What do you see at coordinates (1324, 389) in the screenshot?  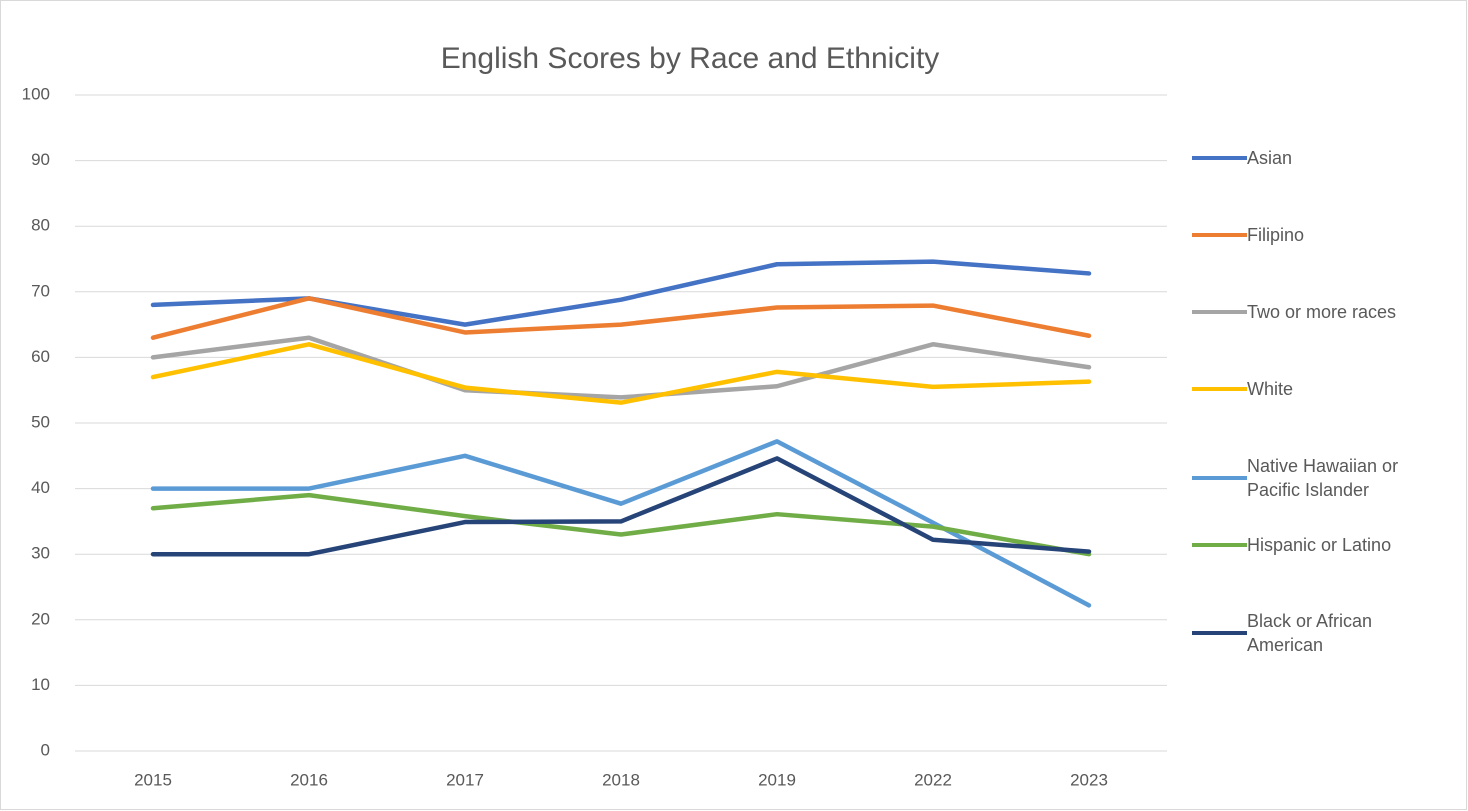 I see `legend-item: White` at bounding box center [1324, 389].